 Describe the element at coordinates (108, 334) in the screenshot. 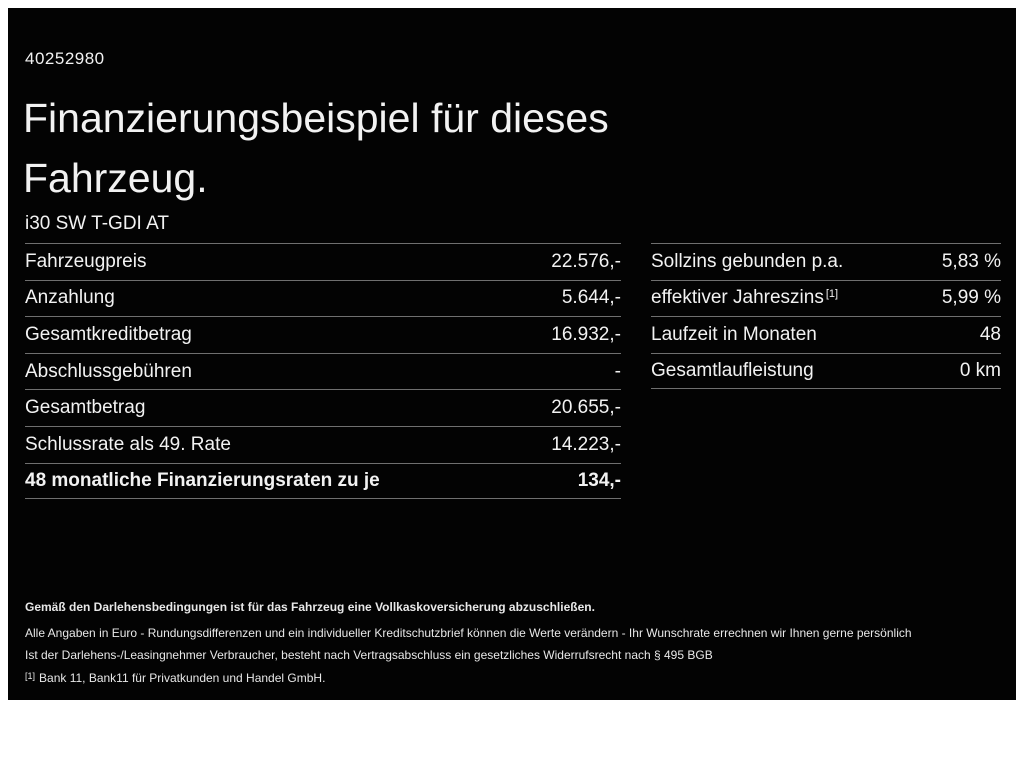

I see `row-label: Gesamtkreditbetrag` at that location.